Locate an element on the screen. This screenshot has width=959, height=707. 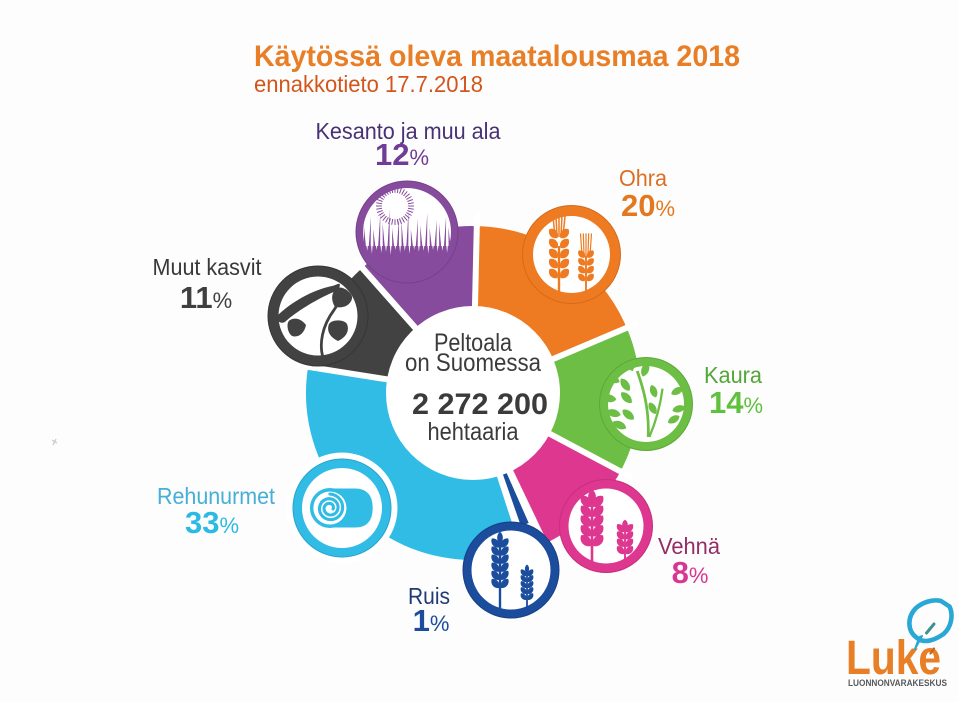
svg-text: Ohra is located at coordinates (643, 178).